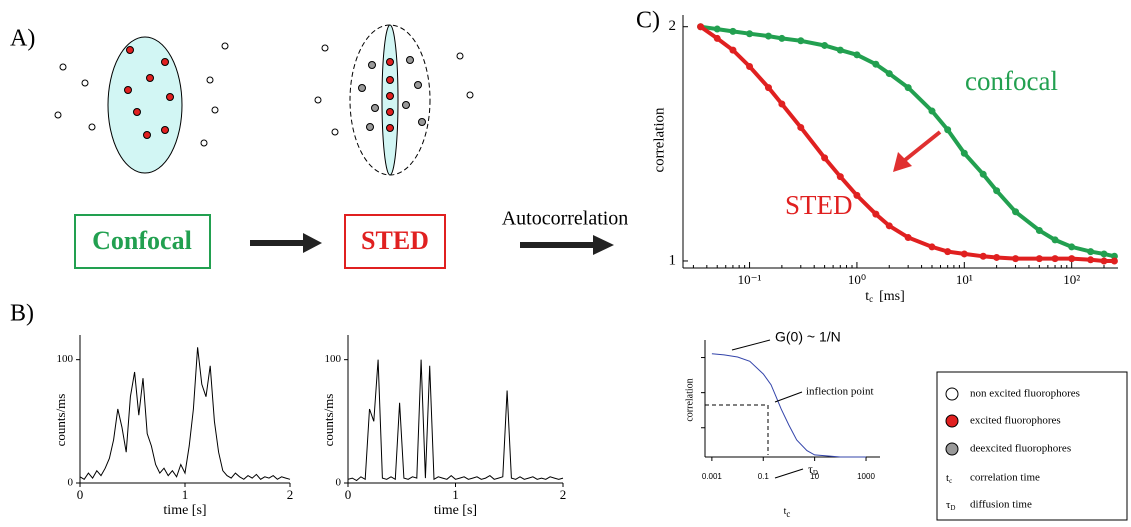 The image size is (1131, 527). Describe the element at coordinates (673, 260) in the screenshot. I see `y-tick-label: 1` at that location.